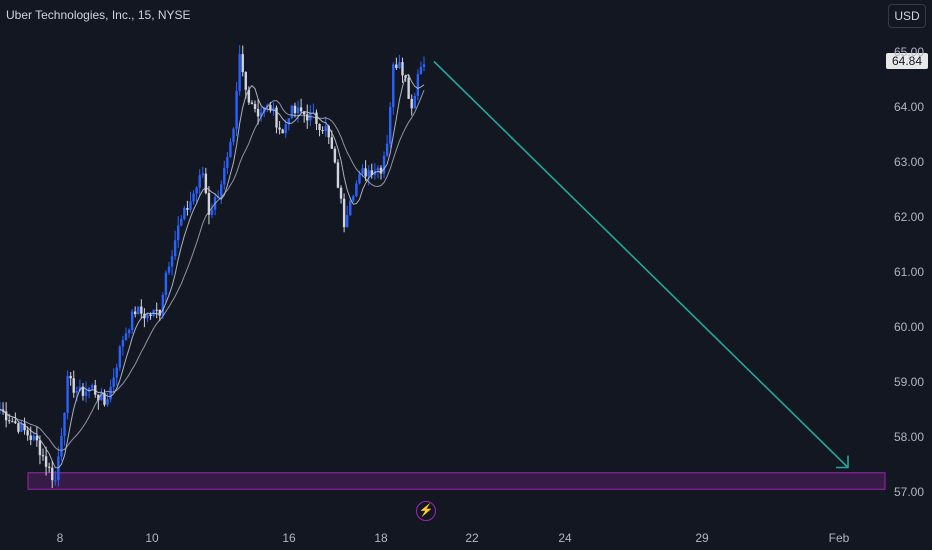 This screenshot has width=932, height=550. What do you see at coordinates (909, 162) in the screenshot?
I see `y-tick-label: 63.00` at bounding box center [909, 162].